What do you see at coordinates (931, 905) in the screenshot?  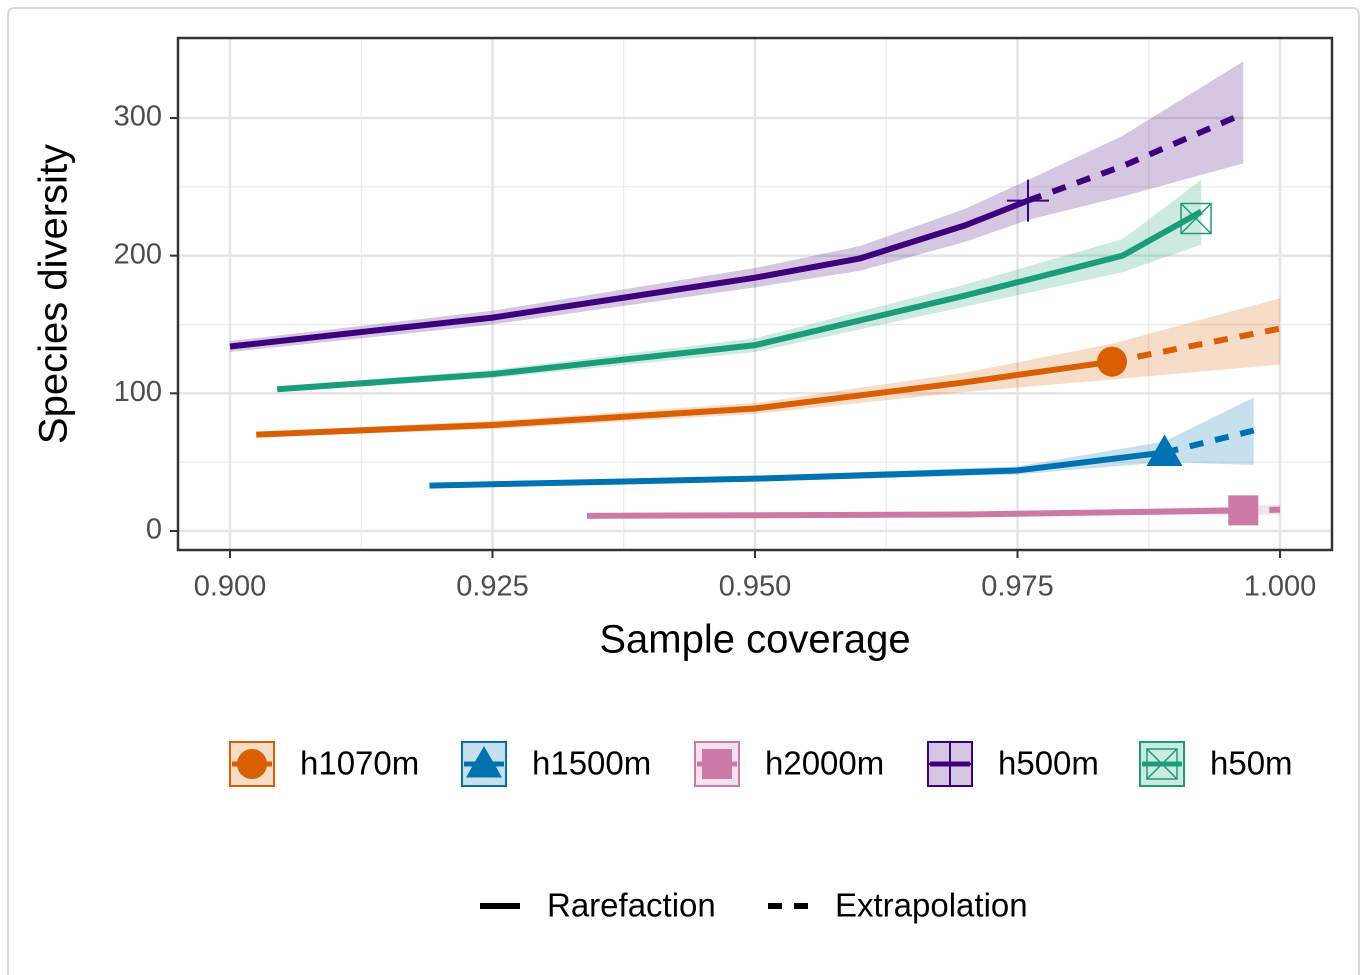 I see `linetype-label: Extrapolation` at bounding box center [931, 905].